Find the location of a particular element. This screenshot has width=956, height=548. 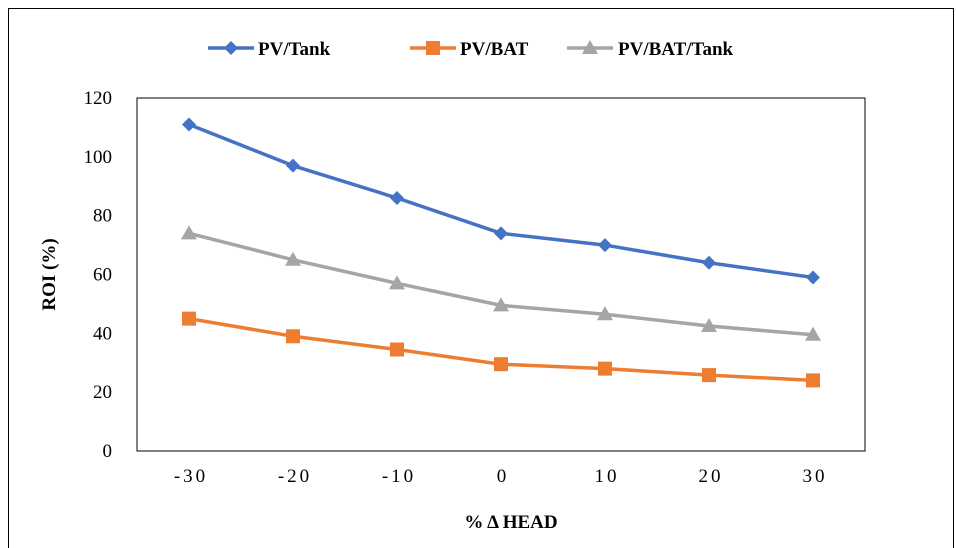

y-tick-label: 120 is located at coordinates (98, 98).